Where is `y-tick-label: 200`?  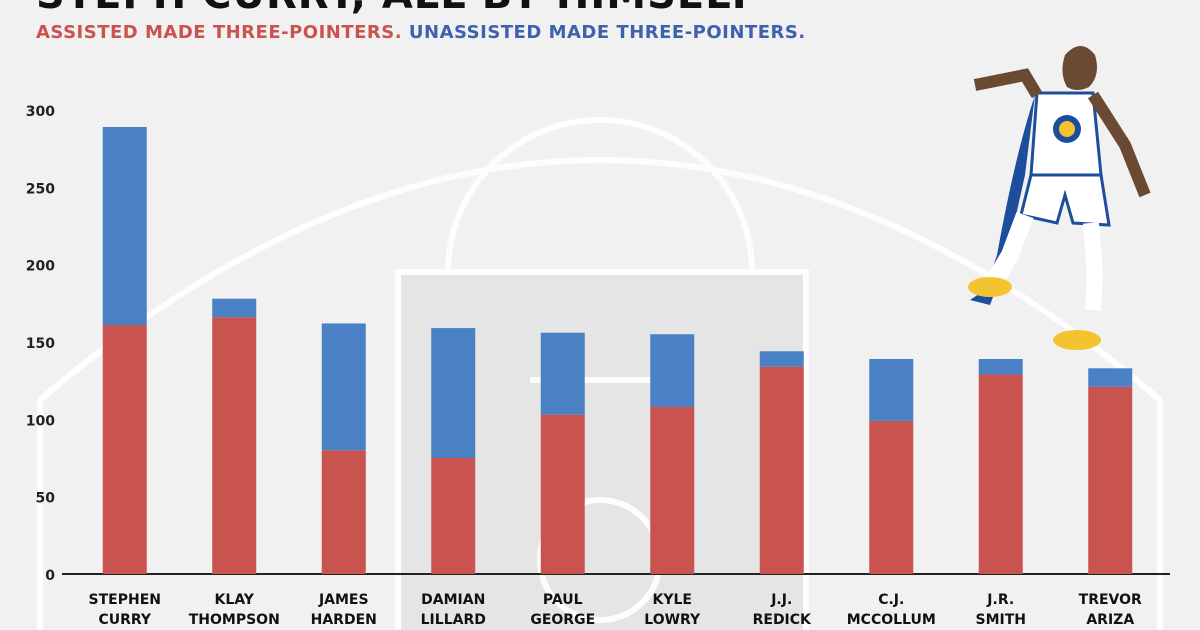
y-tick-label: 200 is located at coordinates (40, 267).